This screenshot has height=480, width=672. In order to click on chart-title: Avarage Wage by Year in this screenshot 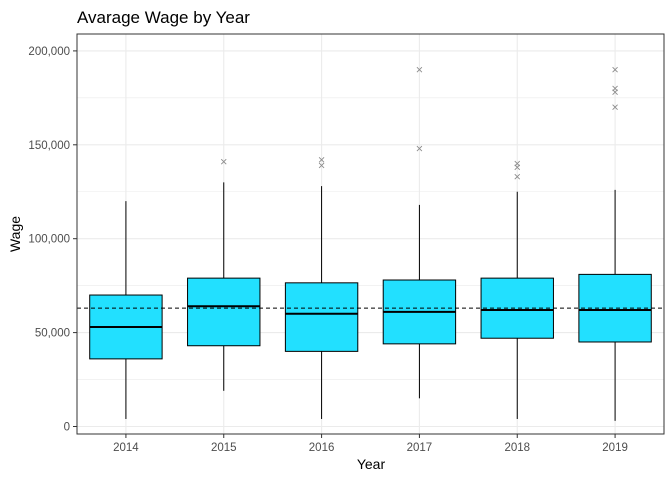, I will do `click(163, 17)`.